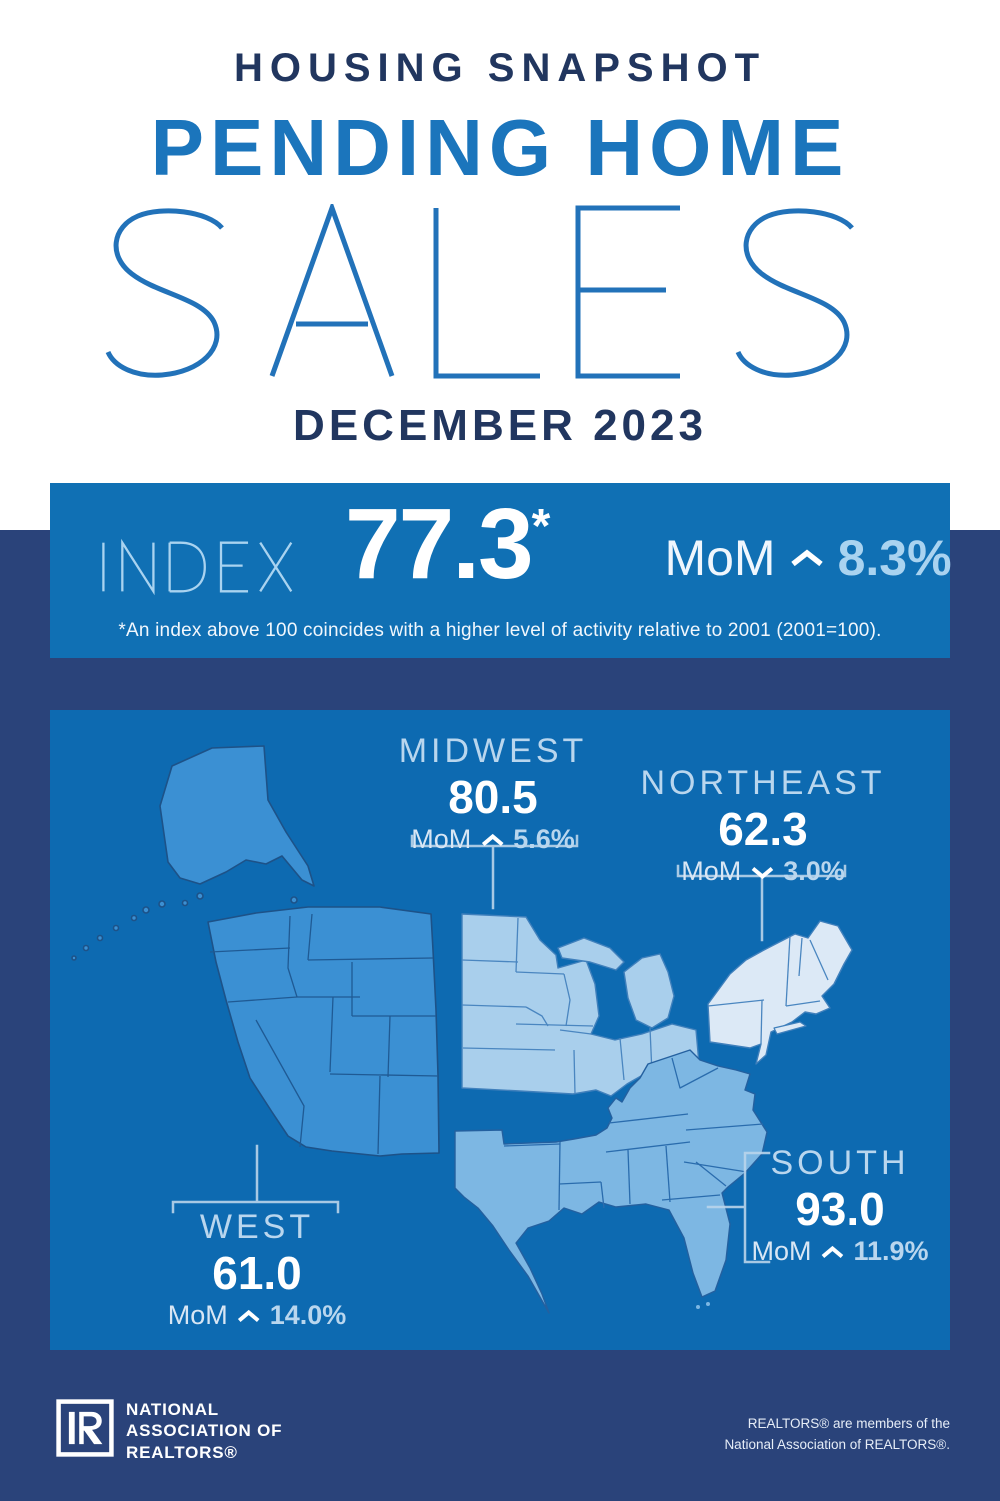 Image resolution: width=1000 pixels, height=1501 pixels. Describe the element at coordinates (780, 992) in the screenshot. I see `northeast-region-shape` at that location.